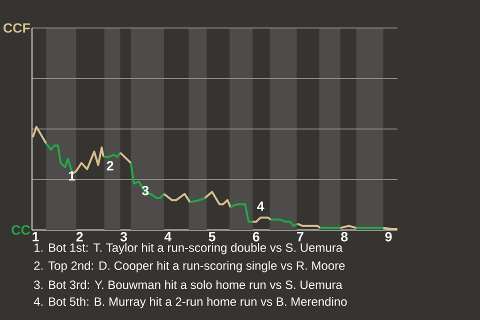 The image size is (480, 320). Describe the element at coordinates (145, 191) in the screenshot. I see `annotation: 3` at that location.